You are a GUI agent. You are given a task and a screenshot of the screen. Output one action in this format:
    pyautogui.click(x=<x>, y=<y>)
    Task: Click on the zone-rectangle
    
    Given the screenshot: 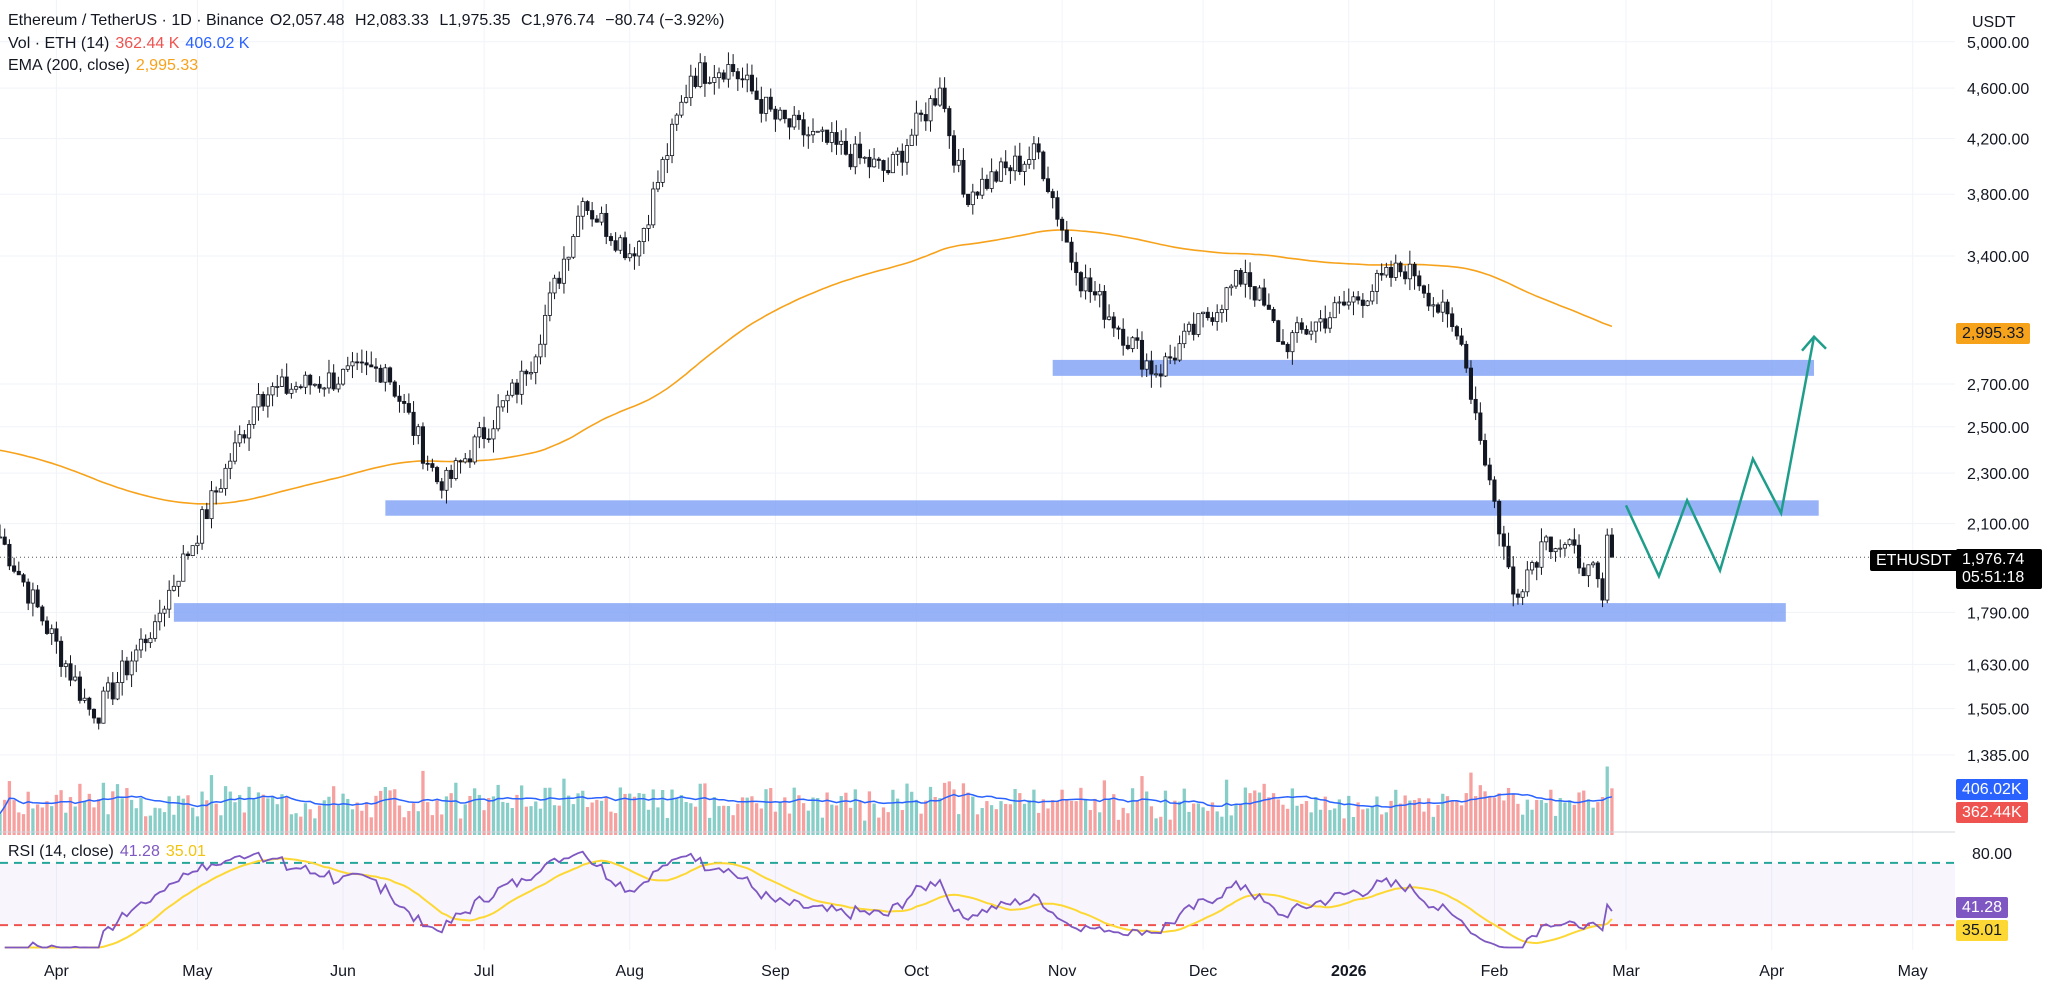 What is the action you would take?
    pyautogui.click(x=1102, y=508)
    